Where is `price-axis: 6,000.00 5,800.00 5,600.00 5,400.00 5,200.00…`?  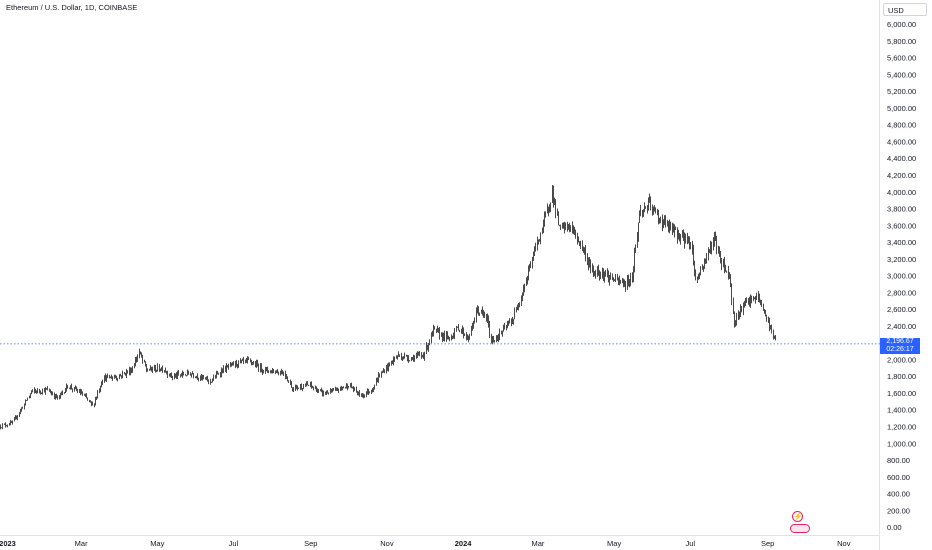
price-axis: 6,000.00 5,800.00 5,600.00 5,400.00 5,200.00… is located at coordinates (901, 276).